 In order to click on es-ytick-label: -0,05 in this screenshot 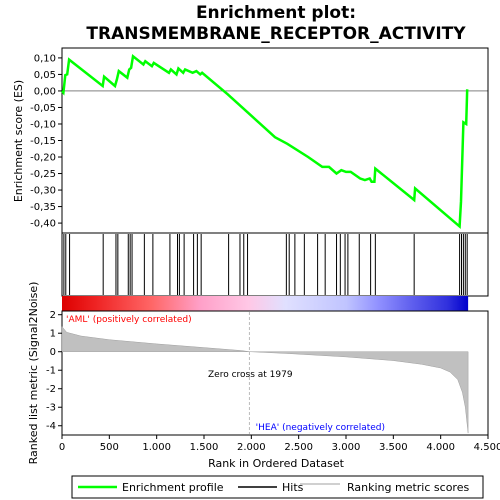, I will do `click(43, 108)`.